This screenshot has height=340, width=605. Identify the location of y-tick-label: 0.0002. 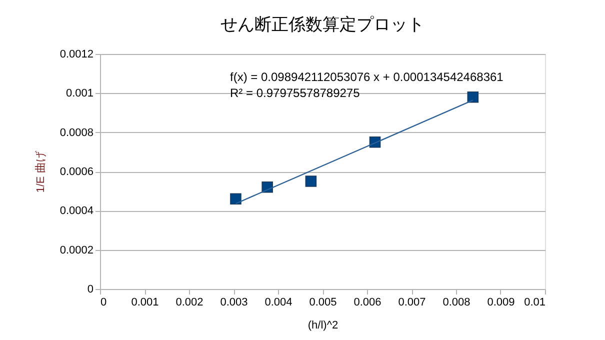
(77, 250).